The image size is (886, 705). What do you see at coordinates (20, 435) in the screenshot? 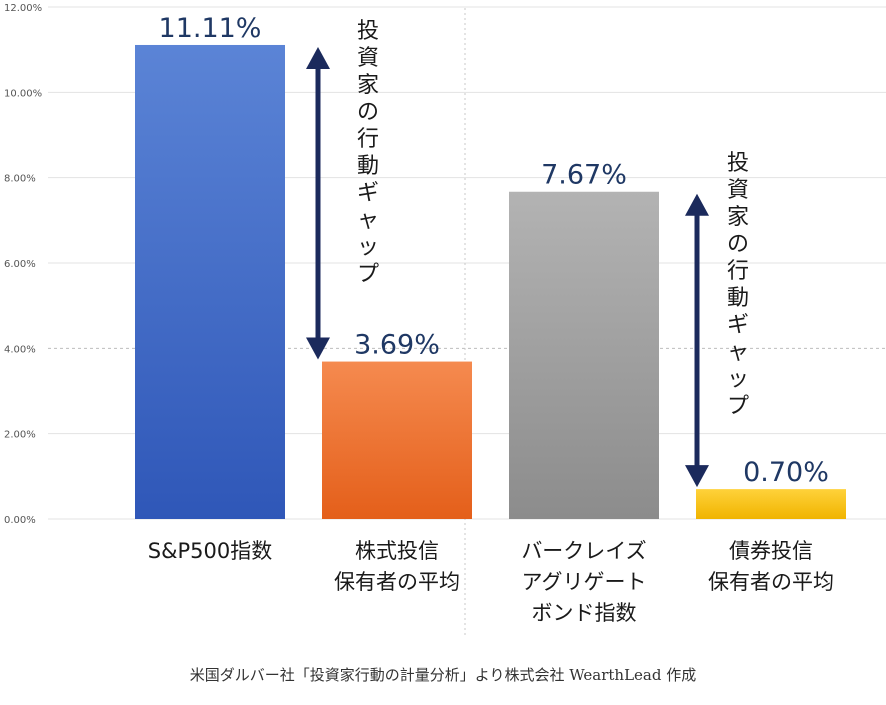
I see `y-tick-label: 2.00%` at bounding box center [20, 435].